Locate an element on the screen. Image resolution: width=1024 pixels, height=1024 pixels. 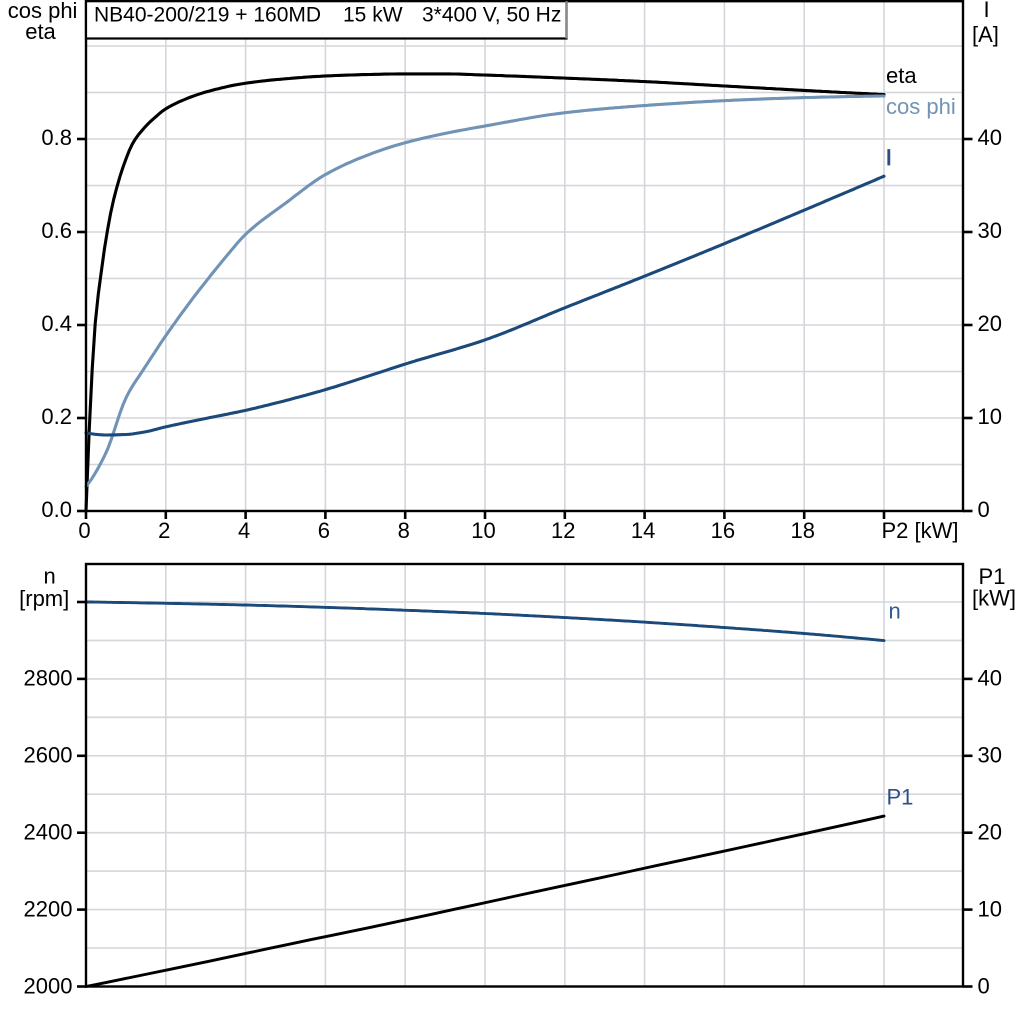
svg-text: NB40-200/219 + 160MD is located at coordinates (207, 15).